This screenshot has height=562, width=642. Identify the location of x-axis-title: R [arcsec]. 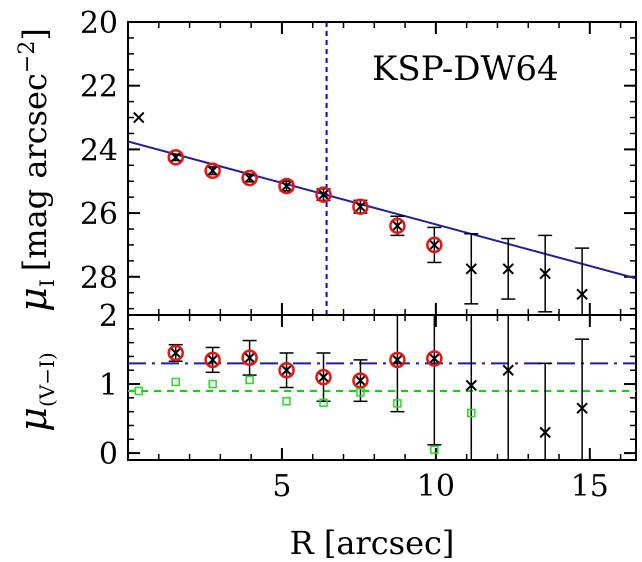
(372, 543).